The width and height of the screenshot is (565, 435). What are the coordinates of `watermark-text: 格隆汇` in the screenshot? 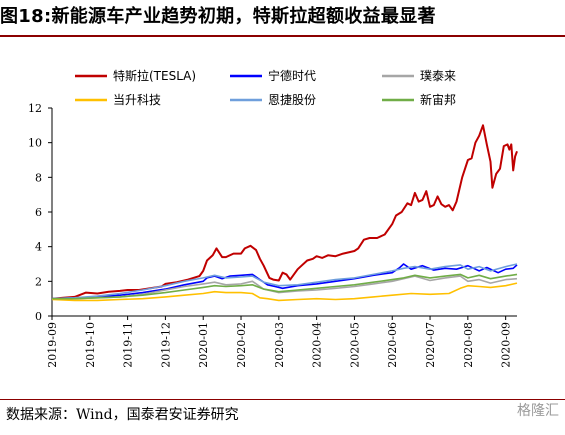 It's located at (538, 411).